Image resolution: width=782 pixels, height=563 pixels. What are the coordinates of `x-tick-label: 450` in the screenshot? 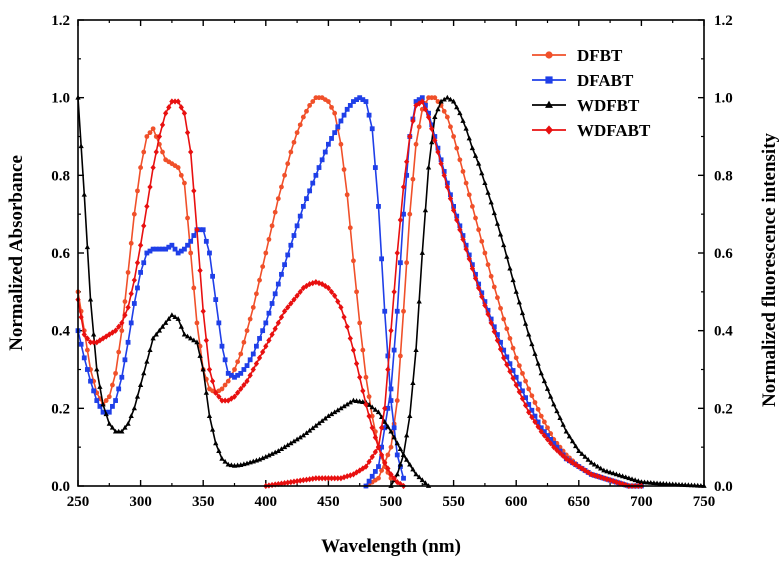 It's located at (328, 502).